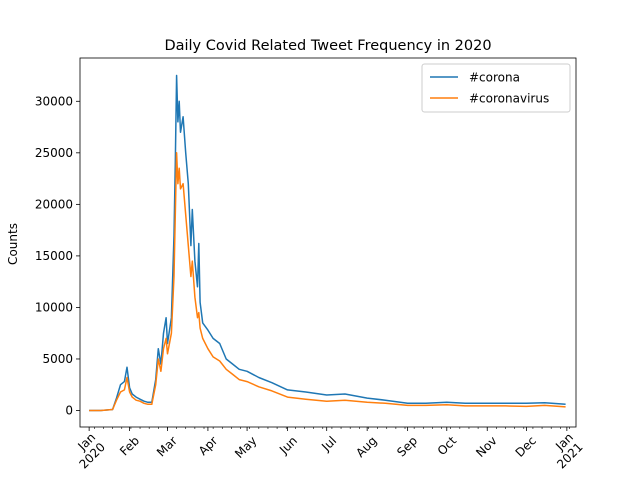 The image size is (640, 480). Describe the element at coordinates (69, 411) in the screenshot. I see `y-tick-label: 0` at that location.